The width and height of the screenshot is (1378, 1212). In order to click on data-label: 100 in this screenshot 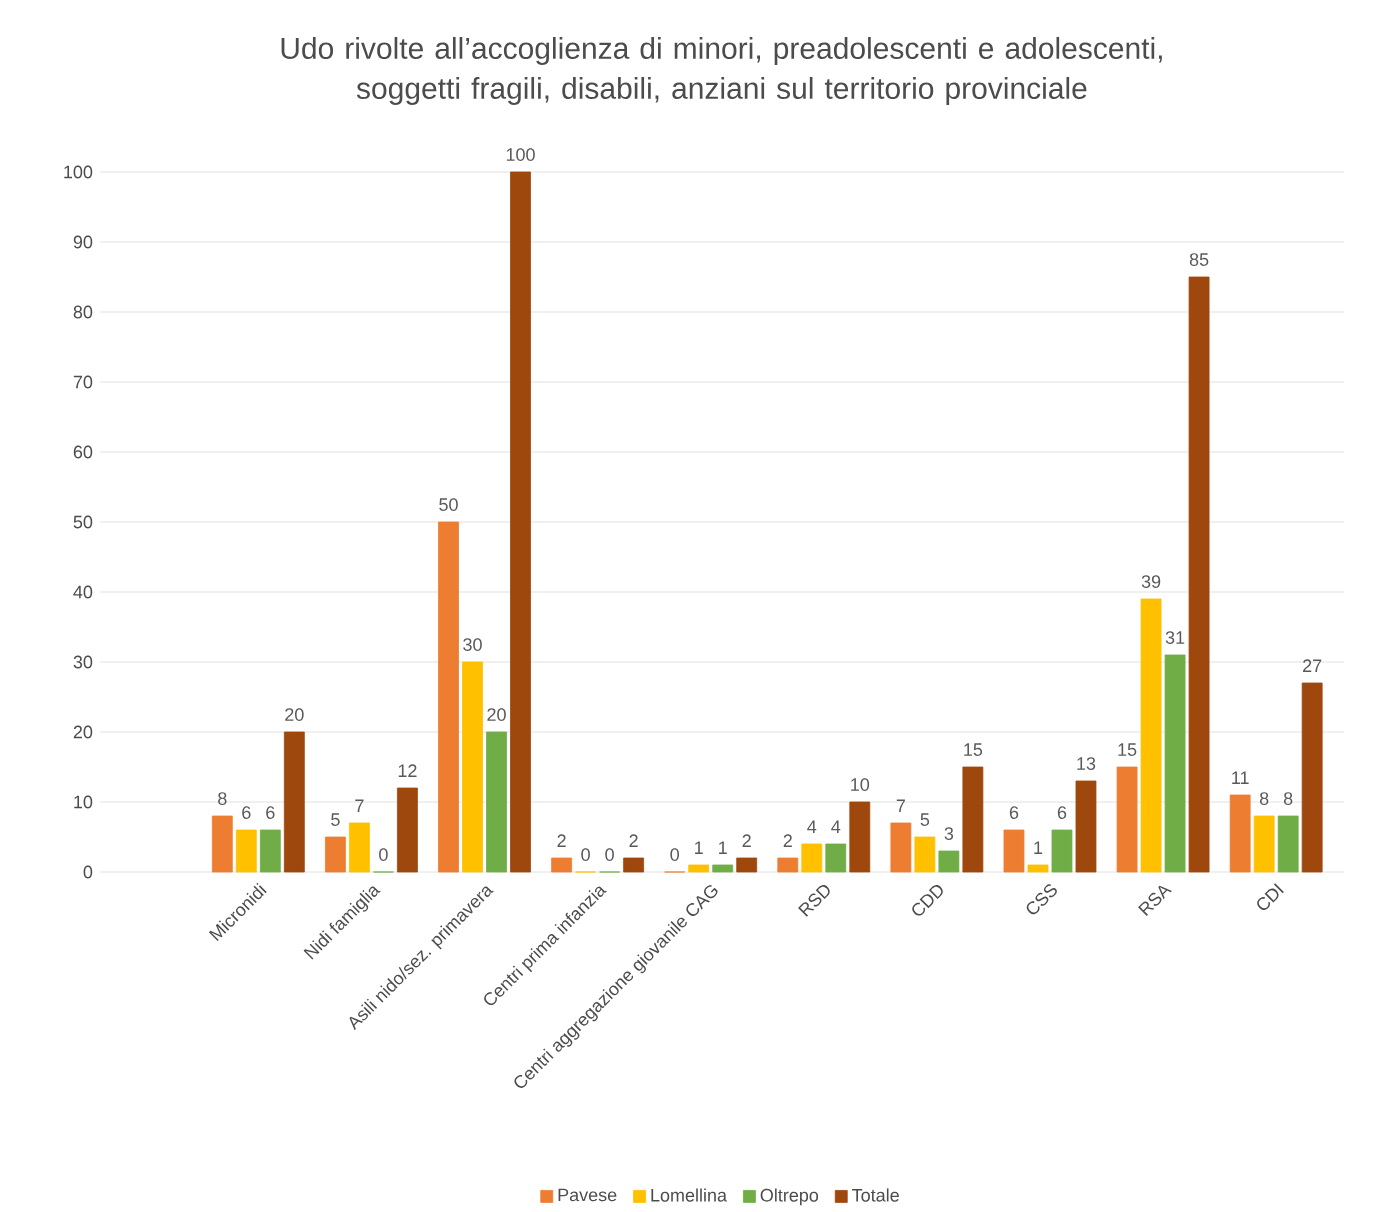, I will do `click(520, 154)`.